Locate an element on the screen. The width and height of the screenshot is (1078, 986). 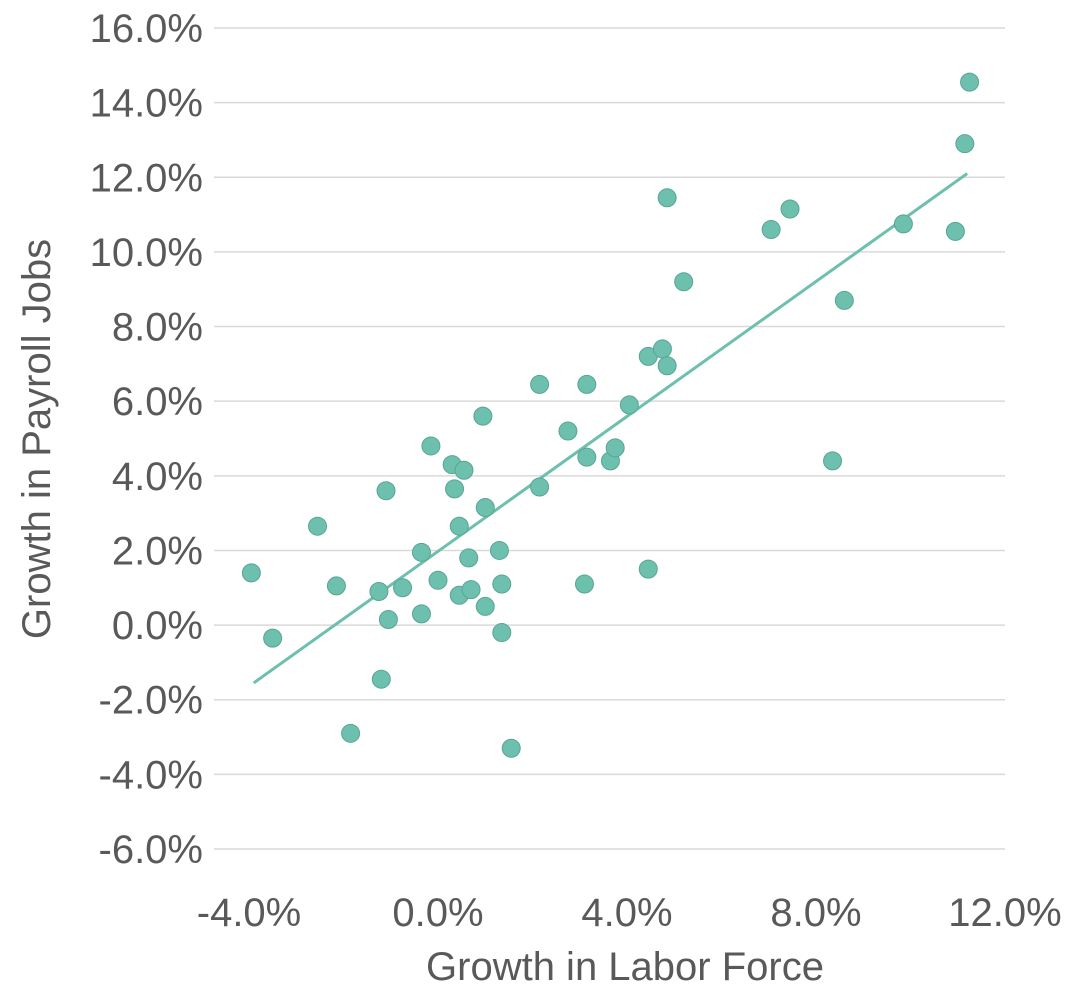
x-tick-label: 8.0% is located at coordinates (815, 913).